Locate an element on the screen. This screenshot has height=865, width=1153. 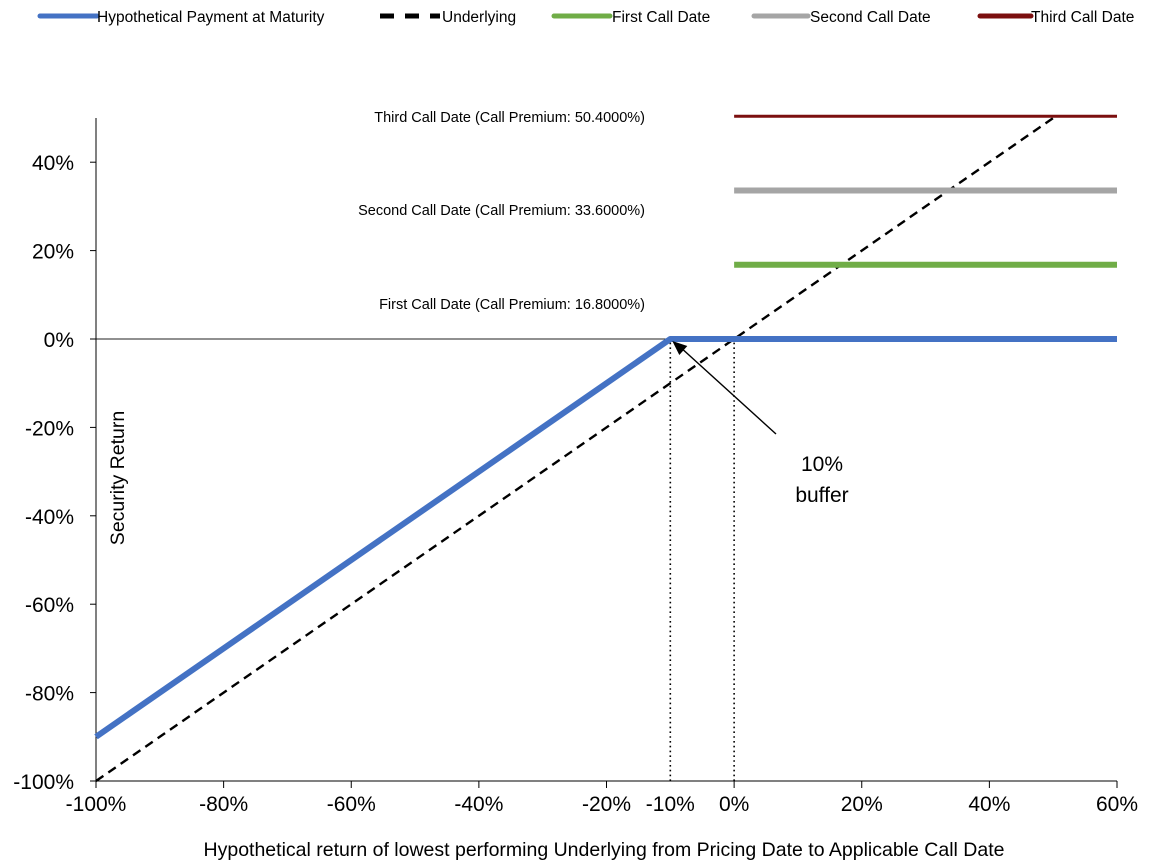
x-tick-label: 20% is located at coordinates (862, 804).